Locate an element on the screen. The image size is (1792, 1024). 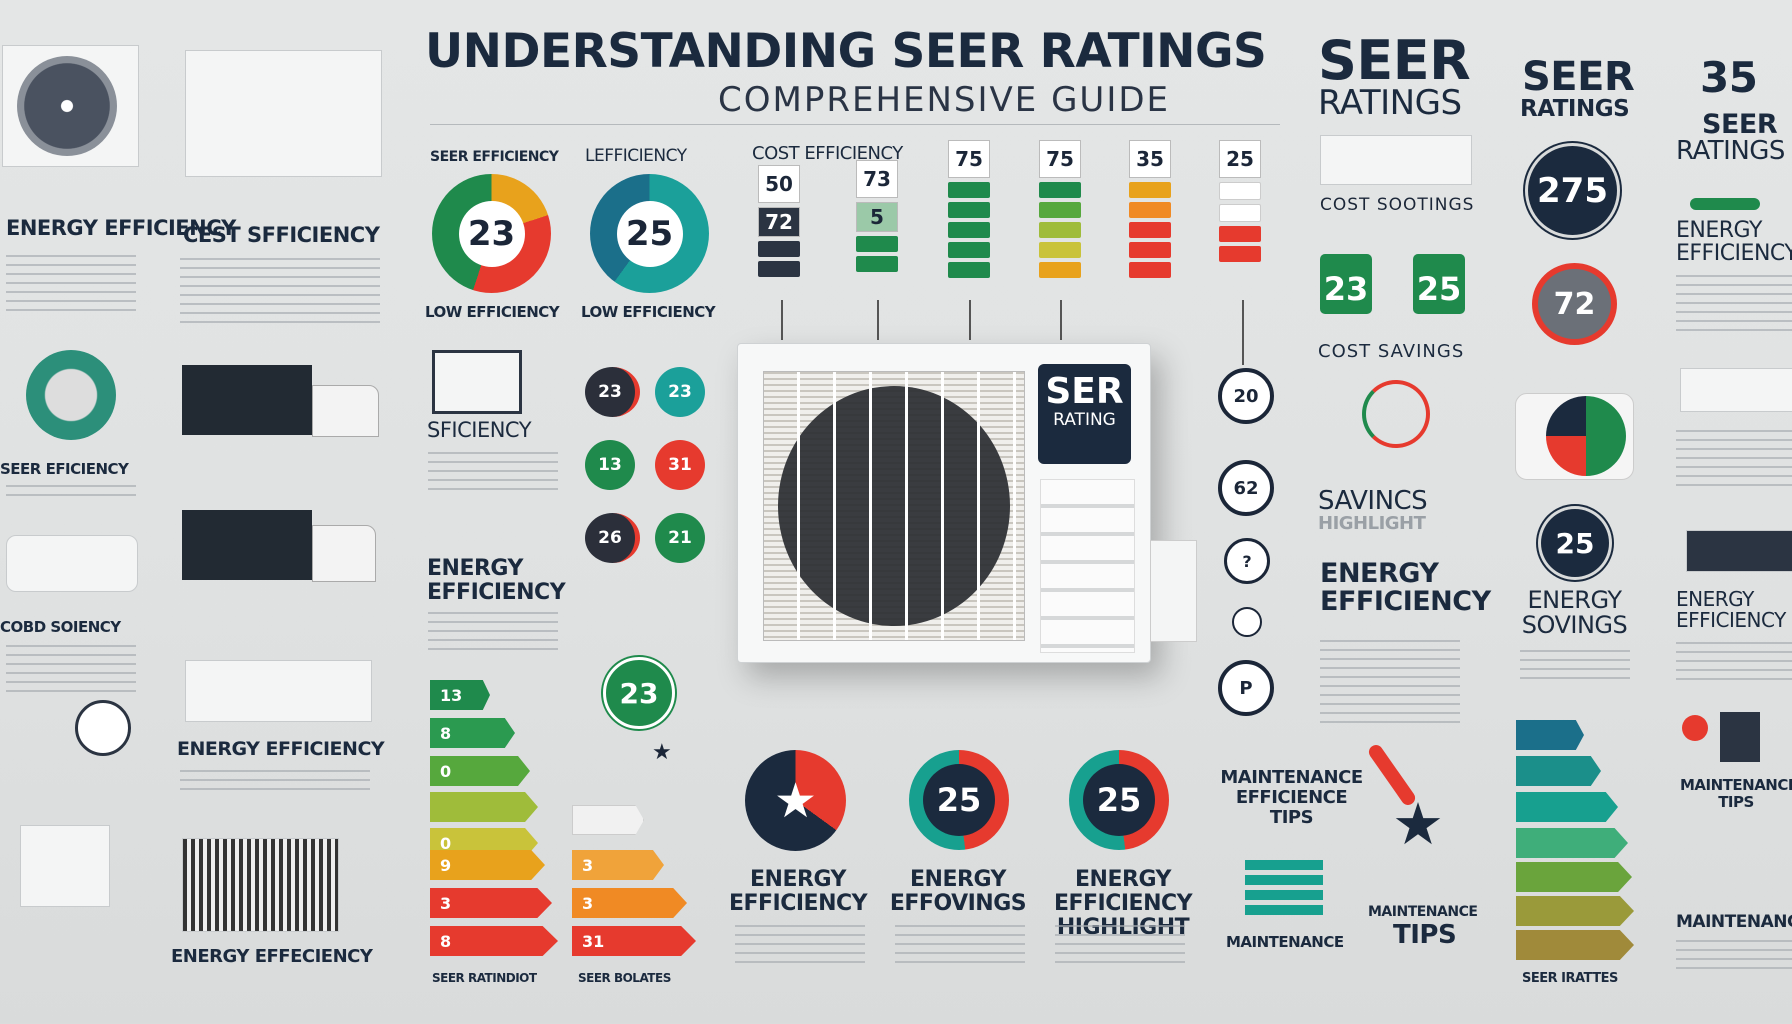
lefficiency-label: LEFFICIENCY is located at coordinates (636, 156).